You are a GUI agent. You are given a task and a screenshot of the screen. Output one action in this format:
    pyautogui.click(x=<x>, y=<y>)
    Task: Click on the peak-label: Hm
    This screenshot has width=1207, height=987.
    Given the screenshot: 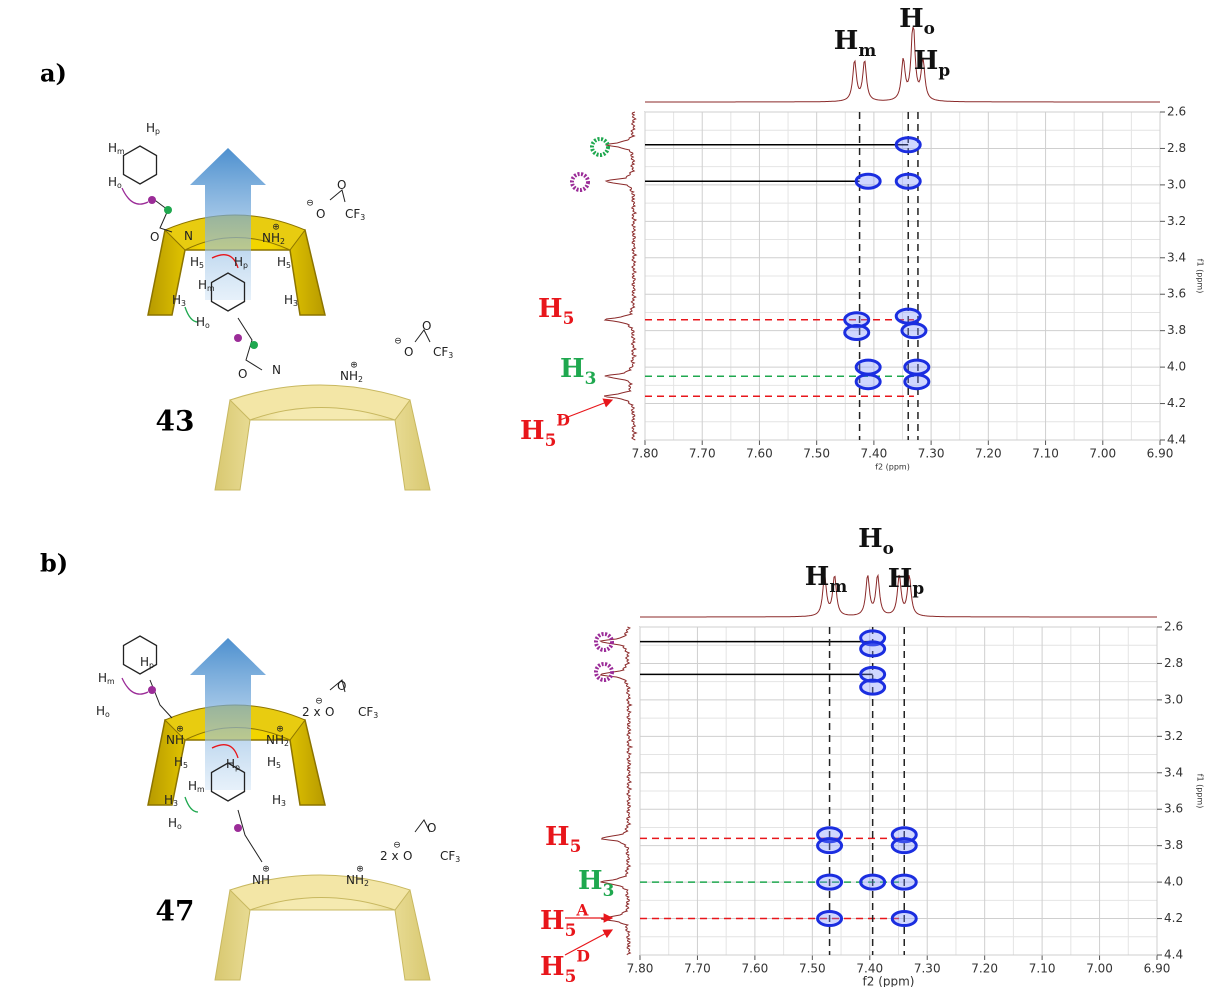 What is the action you would take?
    pyautogui.click(x=855, y=43)
    